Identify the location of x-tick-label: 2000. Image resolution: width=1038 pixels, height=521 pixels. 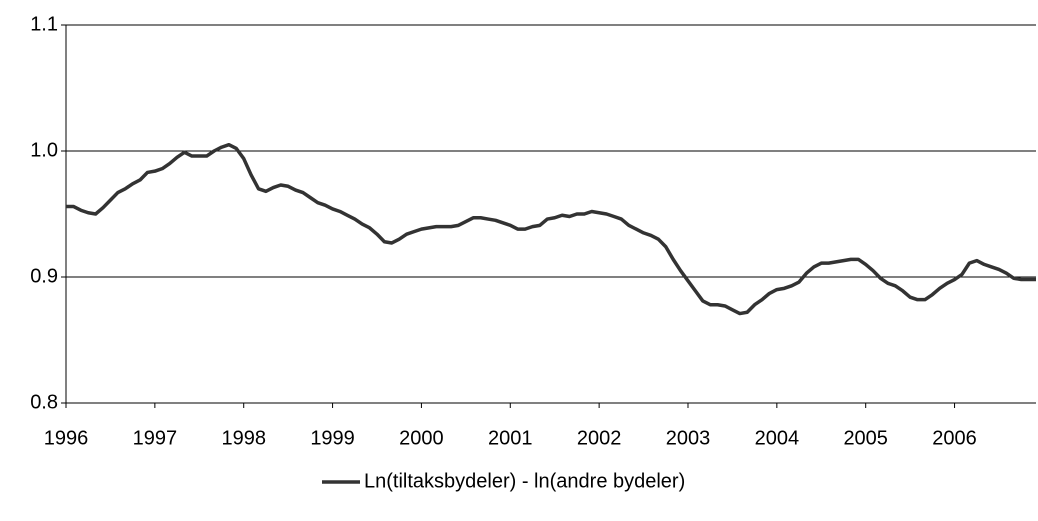
(421, 438).